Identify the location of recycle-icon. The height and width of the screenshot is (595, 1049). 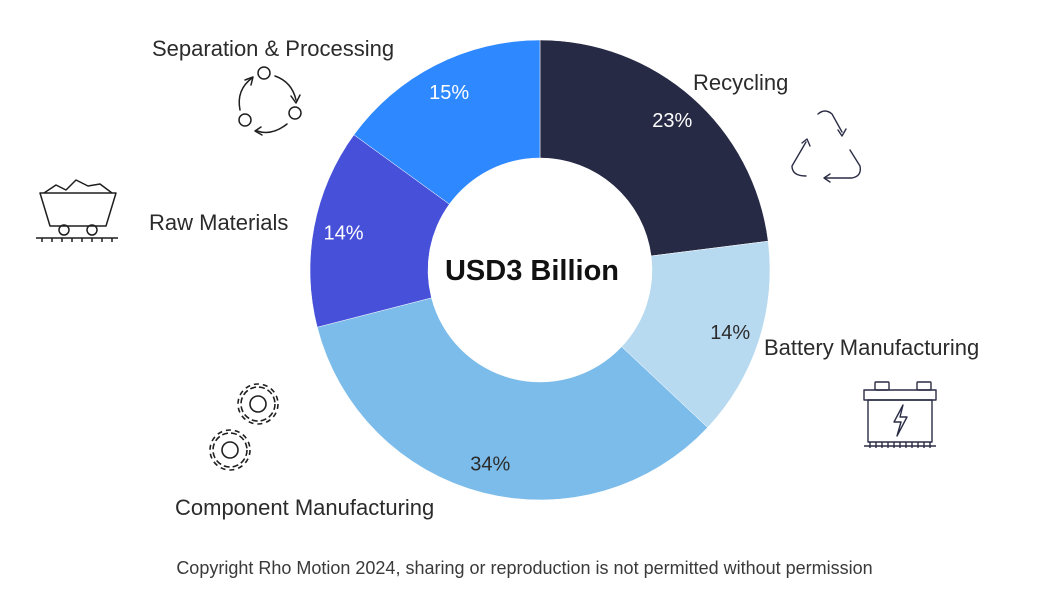
(826, 146).